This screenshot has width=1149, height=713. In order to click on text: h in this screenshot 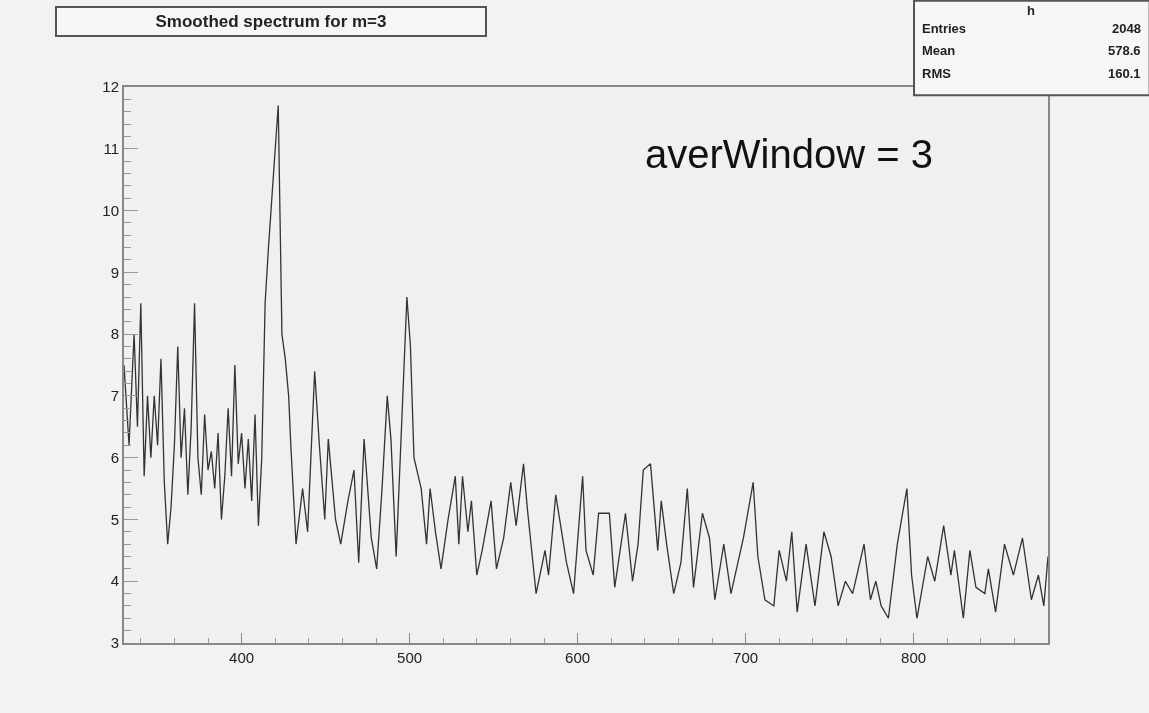, I will do `click(1031, 10)`.